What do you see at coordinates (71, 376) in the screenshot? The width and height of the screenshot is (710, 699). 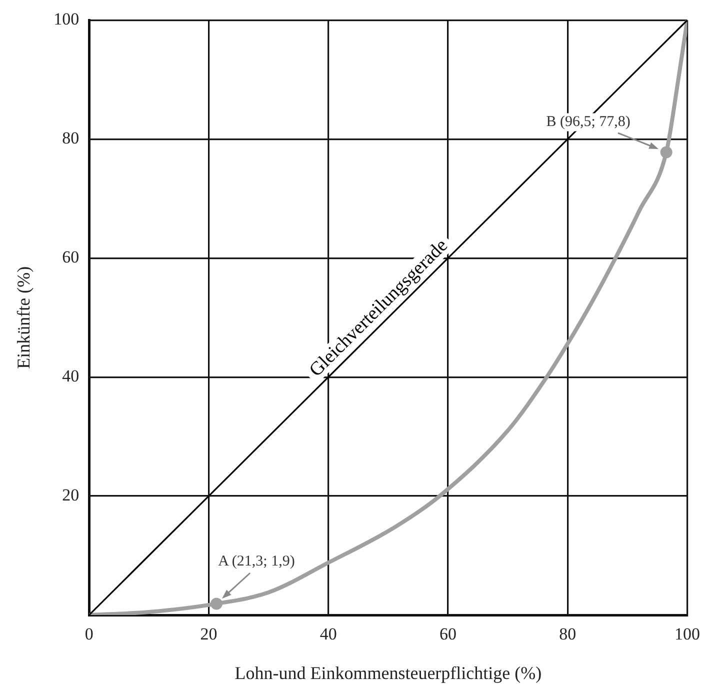 I see `y-tick-label: 40` at bounding box center [71, 376].